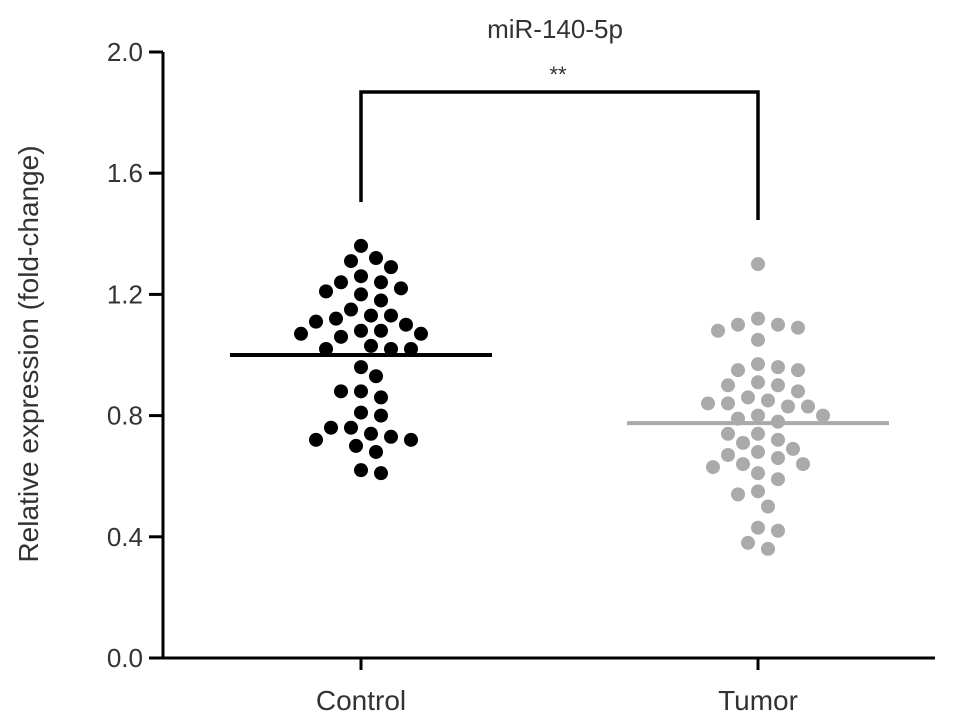 Image resolution: width=969 pixels, height=726 pixels. What do you see at coordinates (559, 389) in the screenshot?
I see `mean-lines` at bounding box center [559, 389].